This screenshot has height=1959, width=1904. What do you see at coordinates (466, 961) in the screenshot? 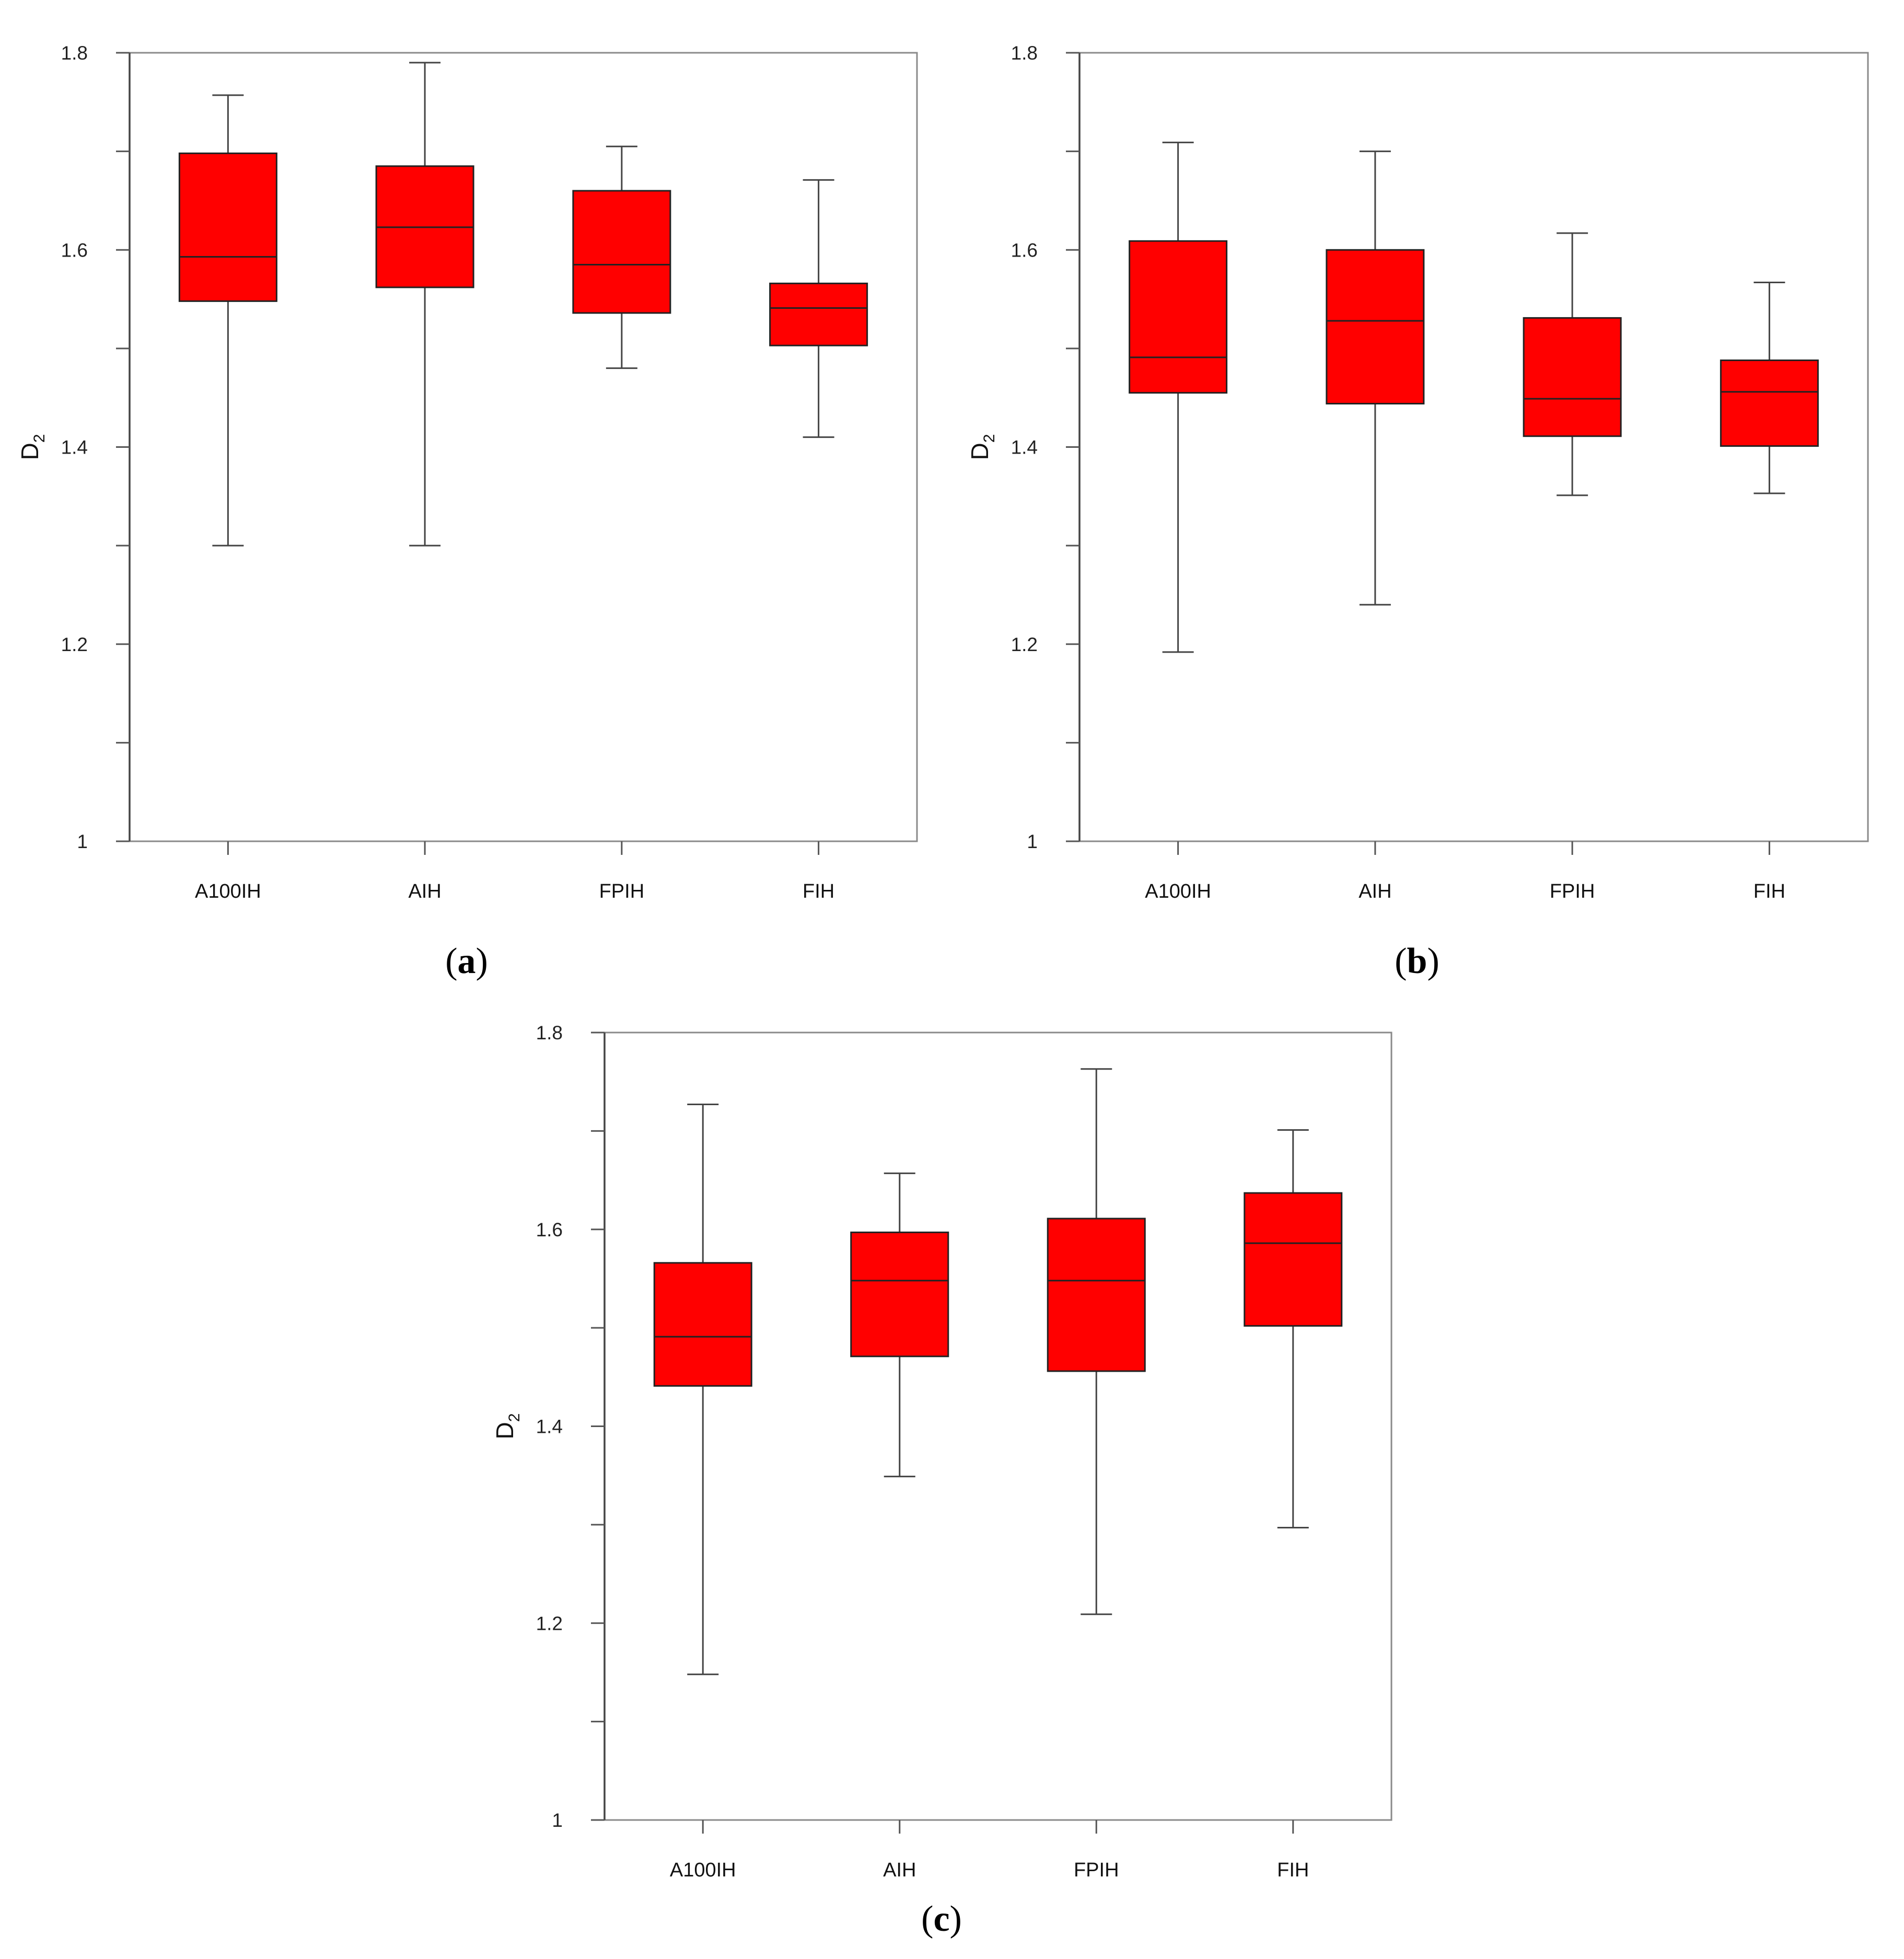
I see `panel-label: (a)` at bounding box center [466, 961].